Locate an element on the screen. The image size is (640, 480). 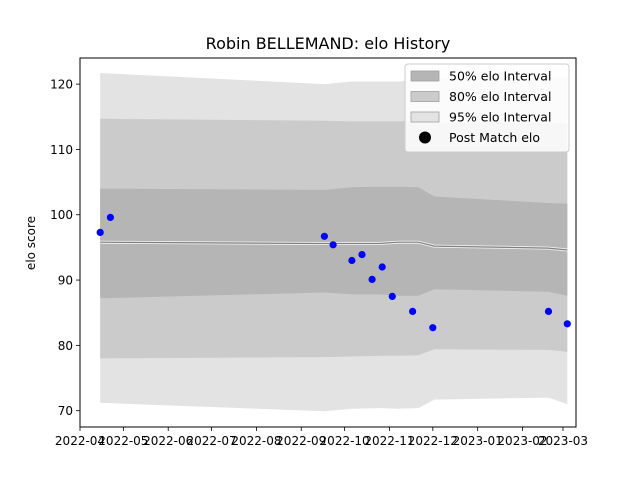
x-tick-label: 2022-10 is located at coordinates (345, 441).